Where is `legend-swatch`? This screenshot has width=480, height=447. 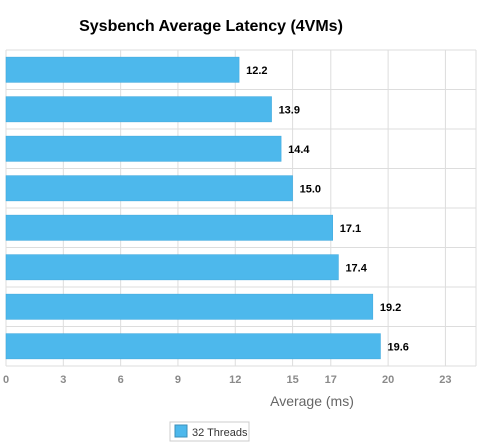 legend-swatch is located at coordinates (181, 431).